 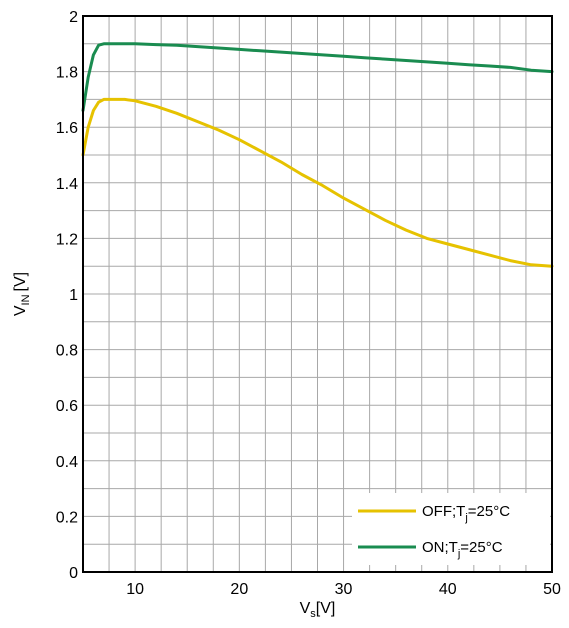 I want to click on x-axis-label: Vs[V], so click(x=318, y=610).